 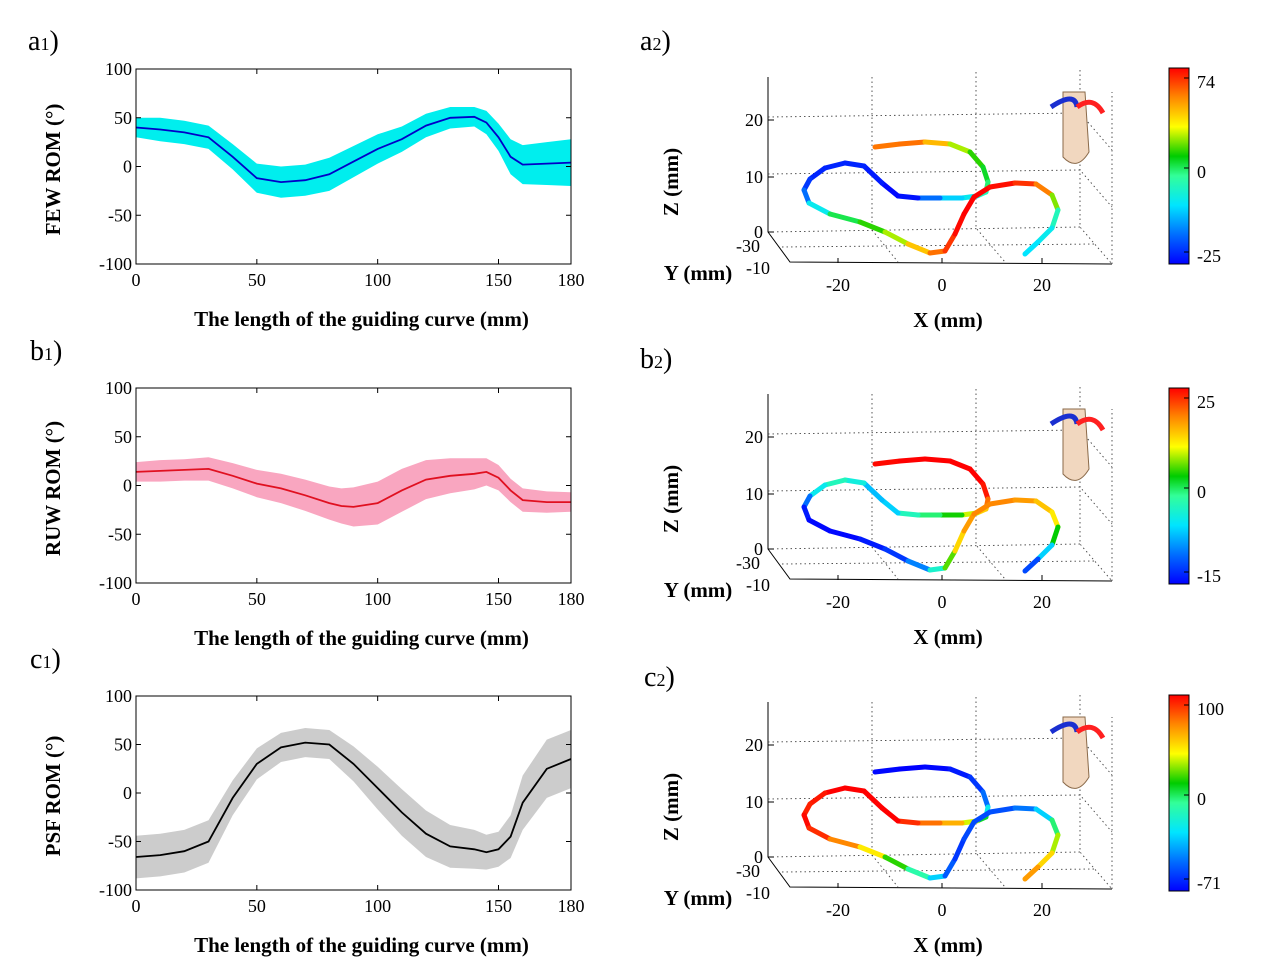 I want to click on colorbar-tick-label: 74, so click(x=1206, y=82).